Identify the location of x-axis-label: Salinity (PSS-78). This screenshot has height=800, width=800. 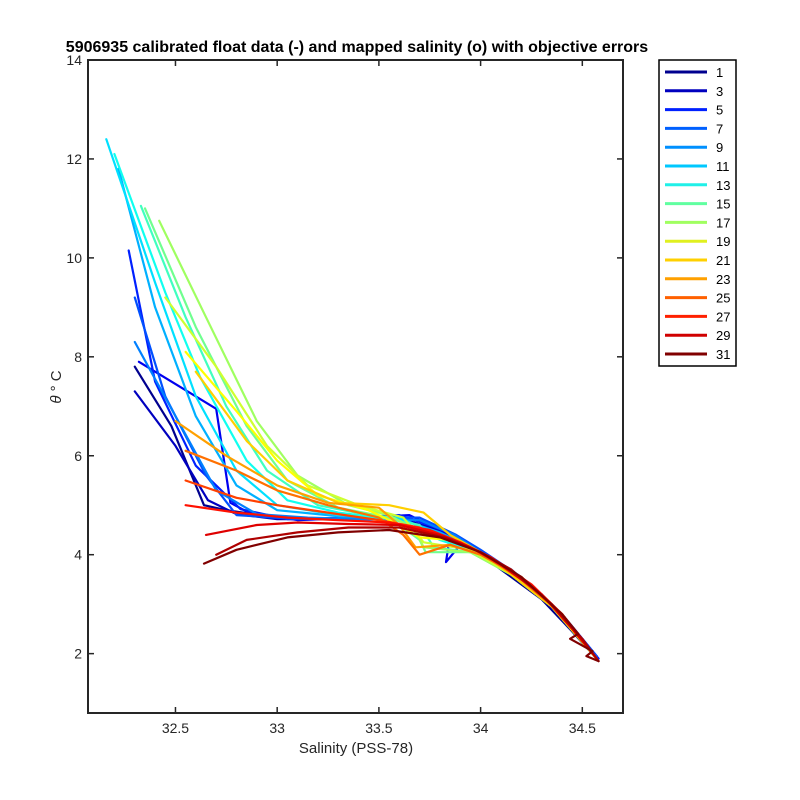
(356, 748).